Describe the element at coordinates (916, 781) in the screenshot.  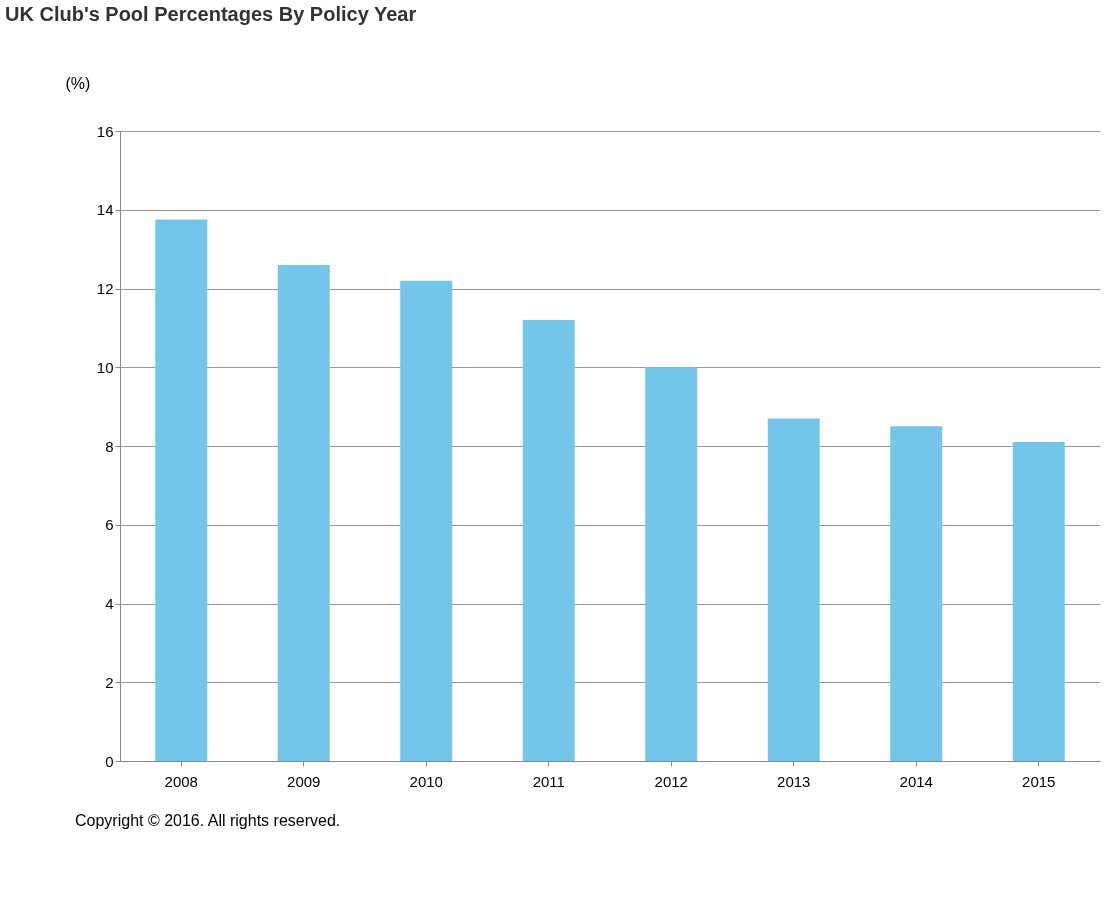
I see `x-tick-label: 2014` at that location.